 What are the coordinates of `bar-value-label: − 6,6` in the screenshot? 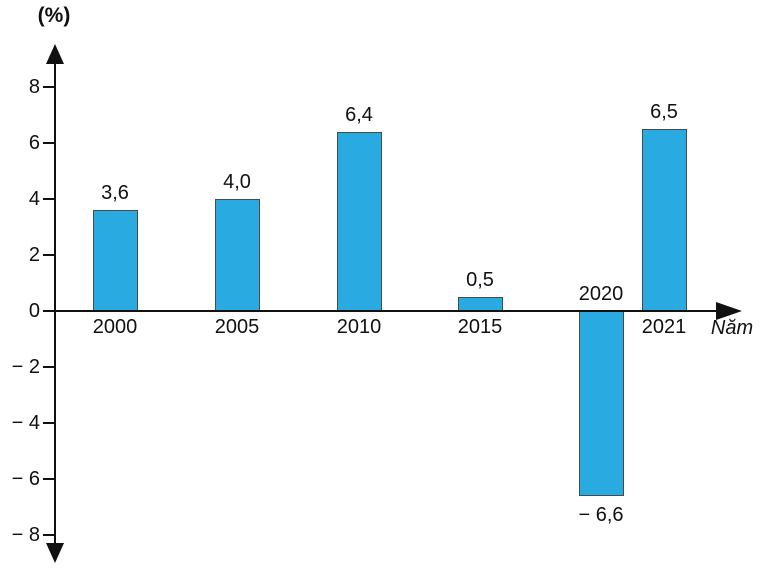 It's located at (601, 514).